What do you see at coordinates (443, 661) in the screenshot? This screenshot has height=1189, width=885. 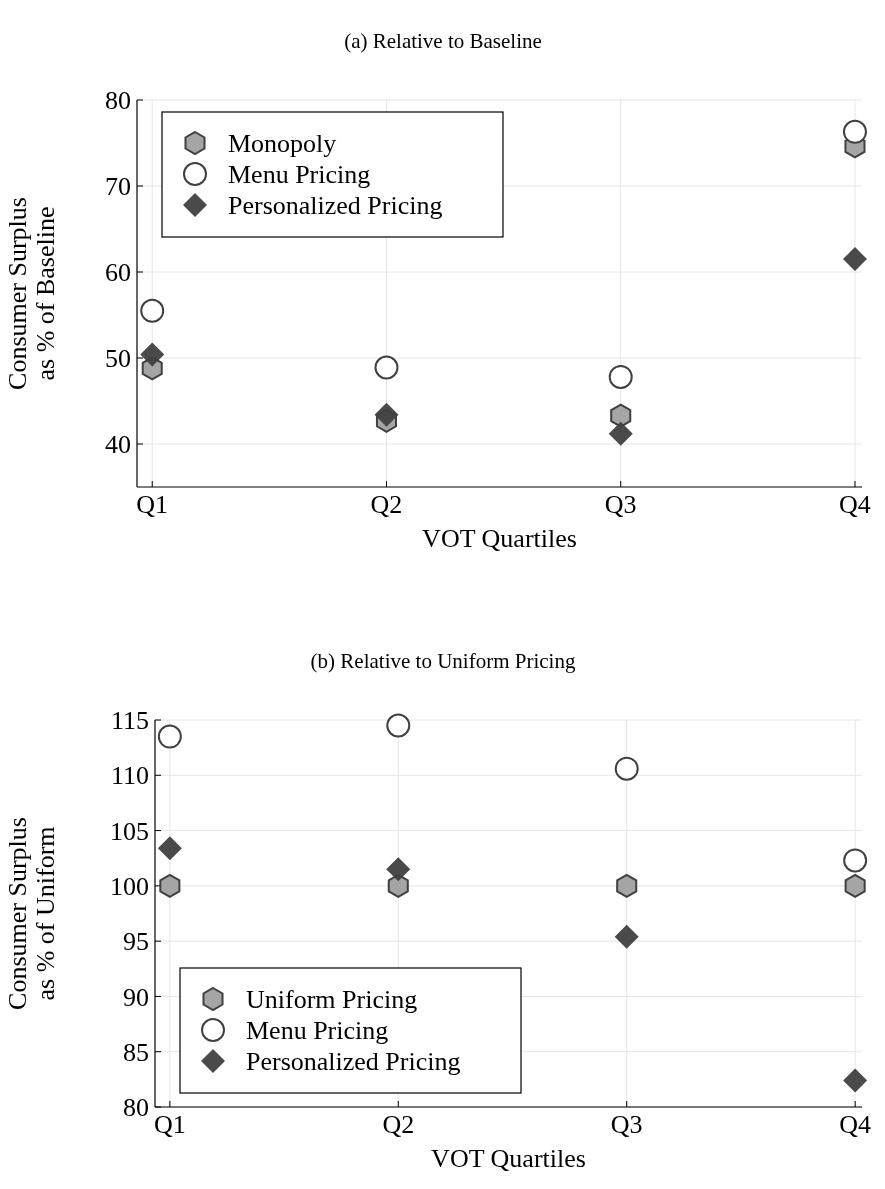 I see `chart-title: (b) Relative to Uniform Pricing` at bounding box center [443, 661].